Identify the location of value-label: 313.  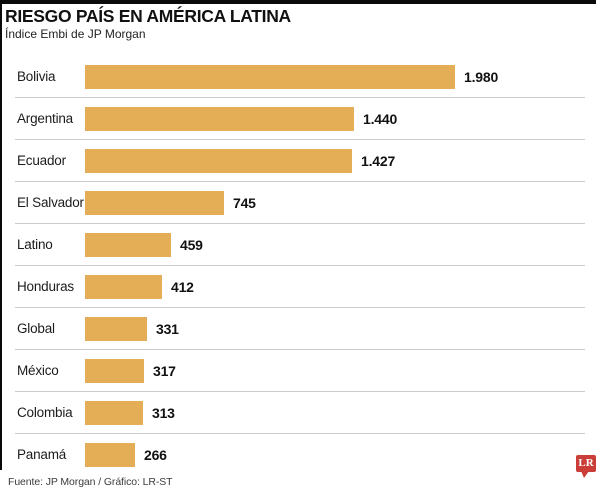
(163, 412).